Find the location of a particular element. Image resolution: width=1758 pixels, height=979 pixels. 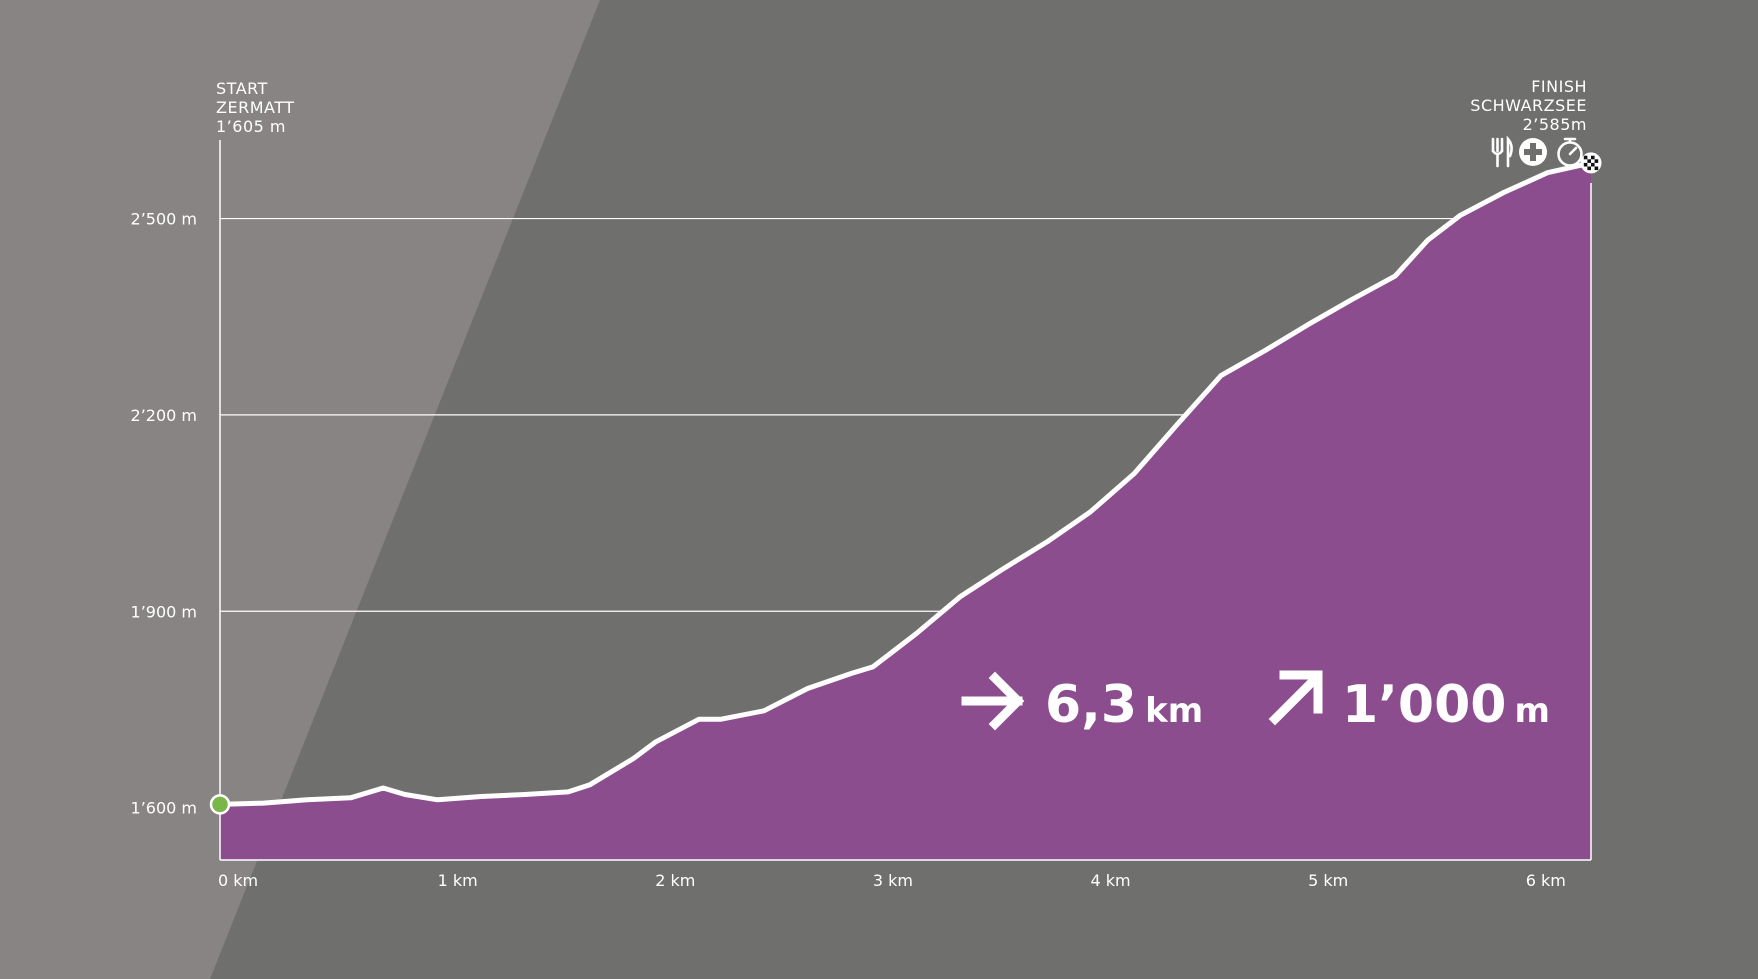

start-place: ZERMATT is located at coordinates (255, 107).